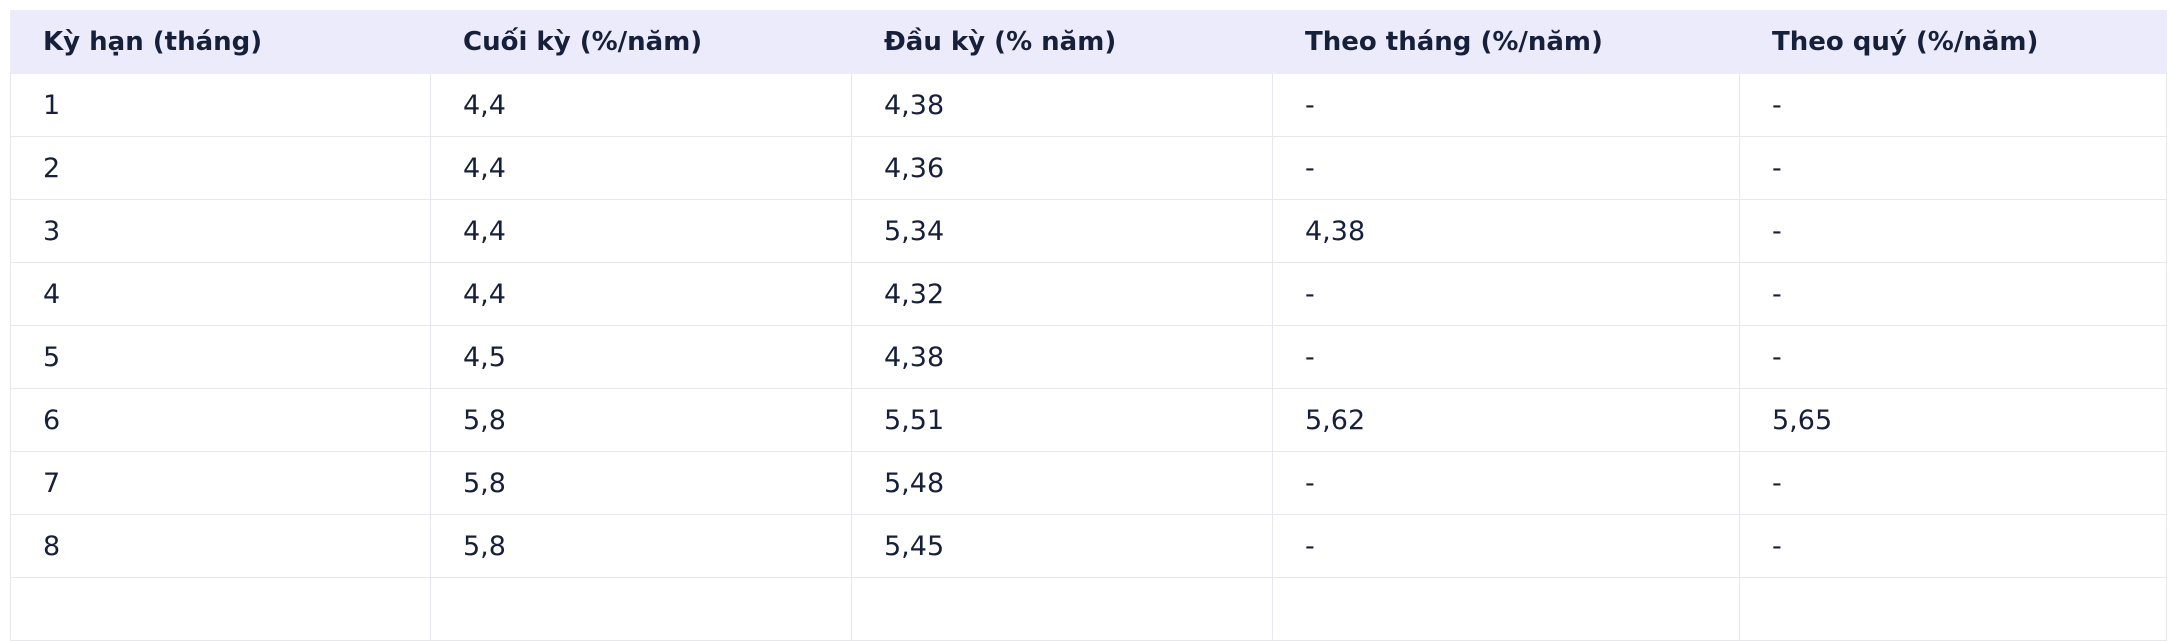 Image resolution: width=2172 pixels, height=641 pixels. I want to click on table-cell: 5,48, so click(1062, 483).